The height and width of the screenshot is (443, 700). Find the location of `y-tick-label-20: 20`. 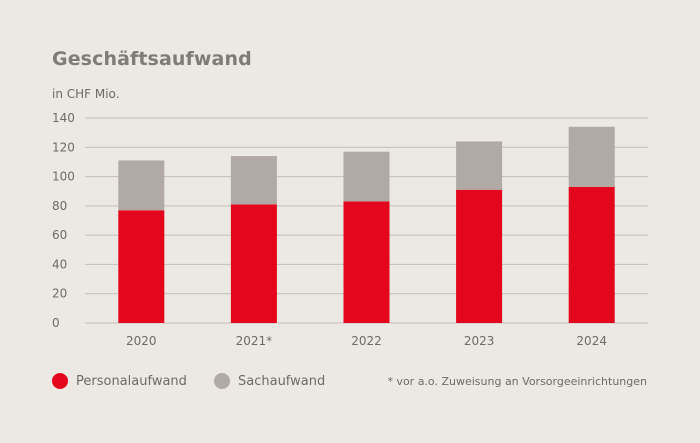

y-tick-label-20: 20 is located at coordinates (59, 294).